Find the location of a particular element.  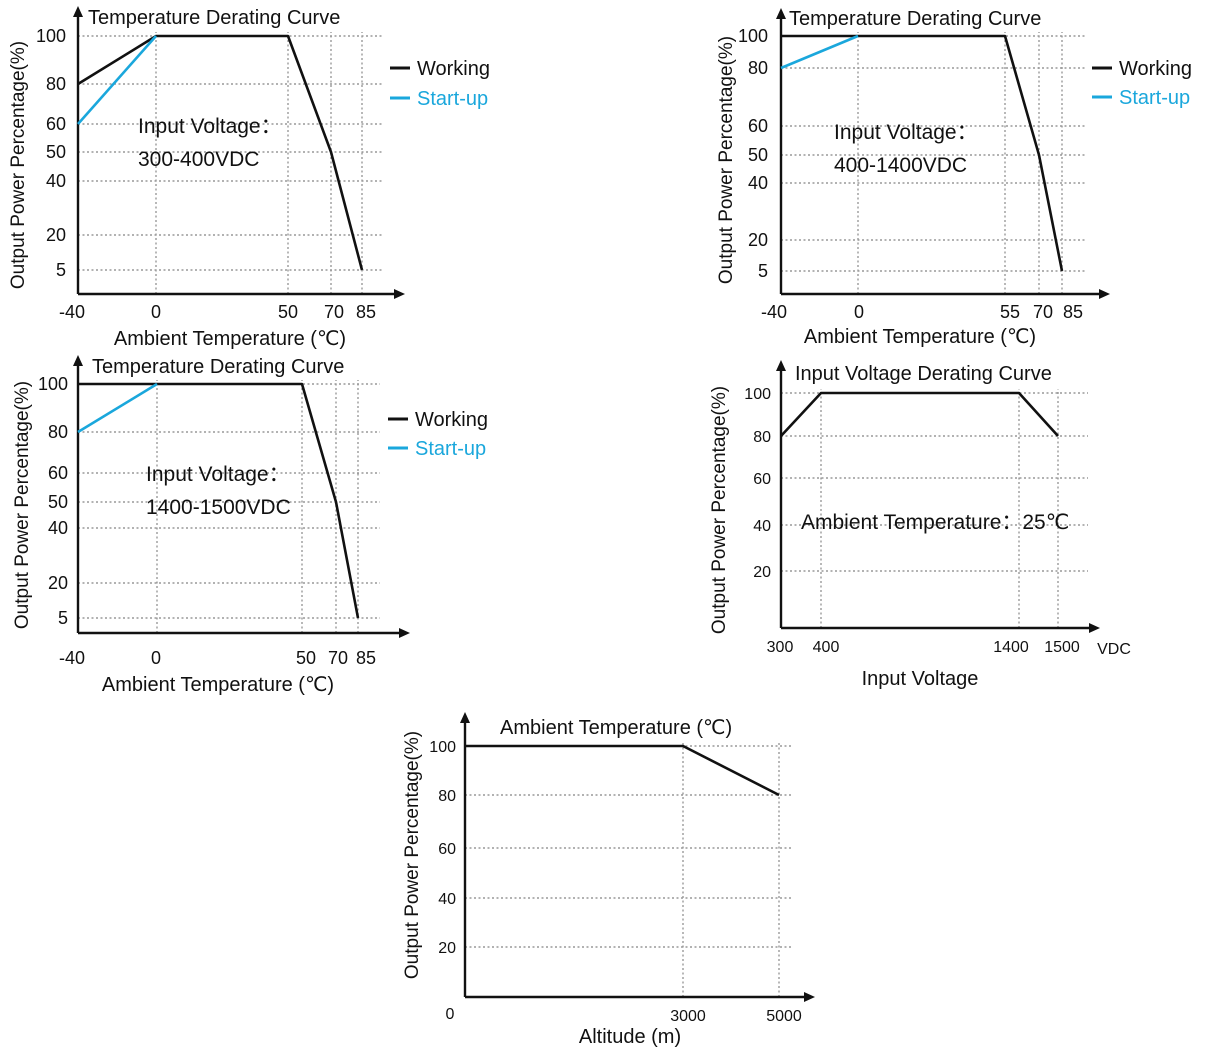

x-tick-label: 5000 is located at coordinates (784, 1016).